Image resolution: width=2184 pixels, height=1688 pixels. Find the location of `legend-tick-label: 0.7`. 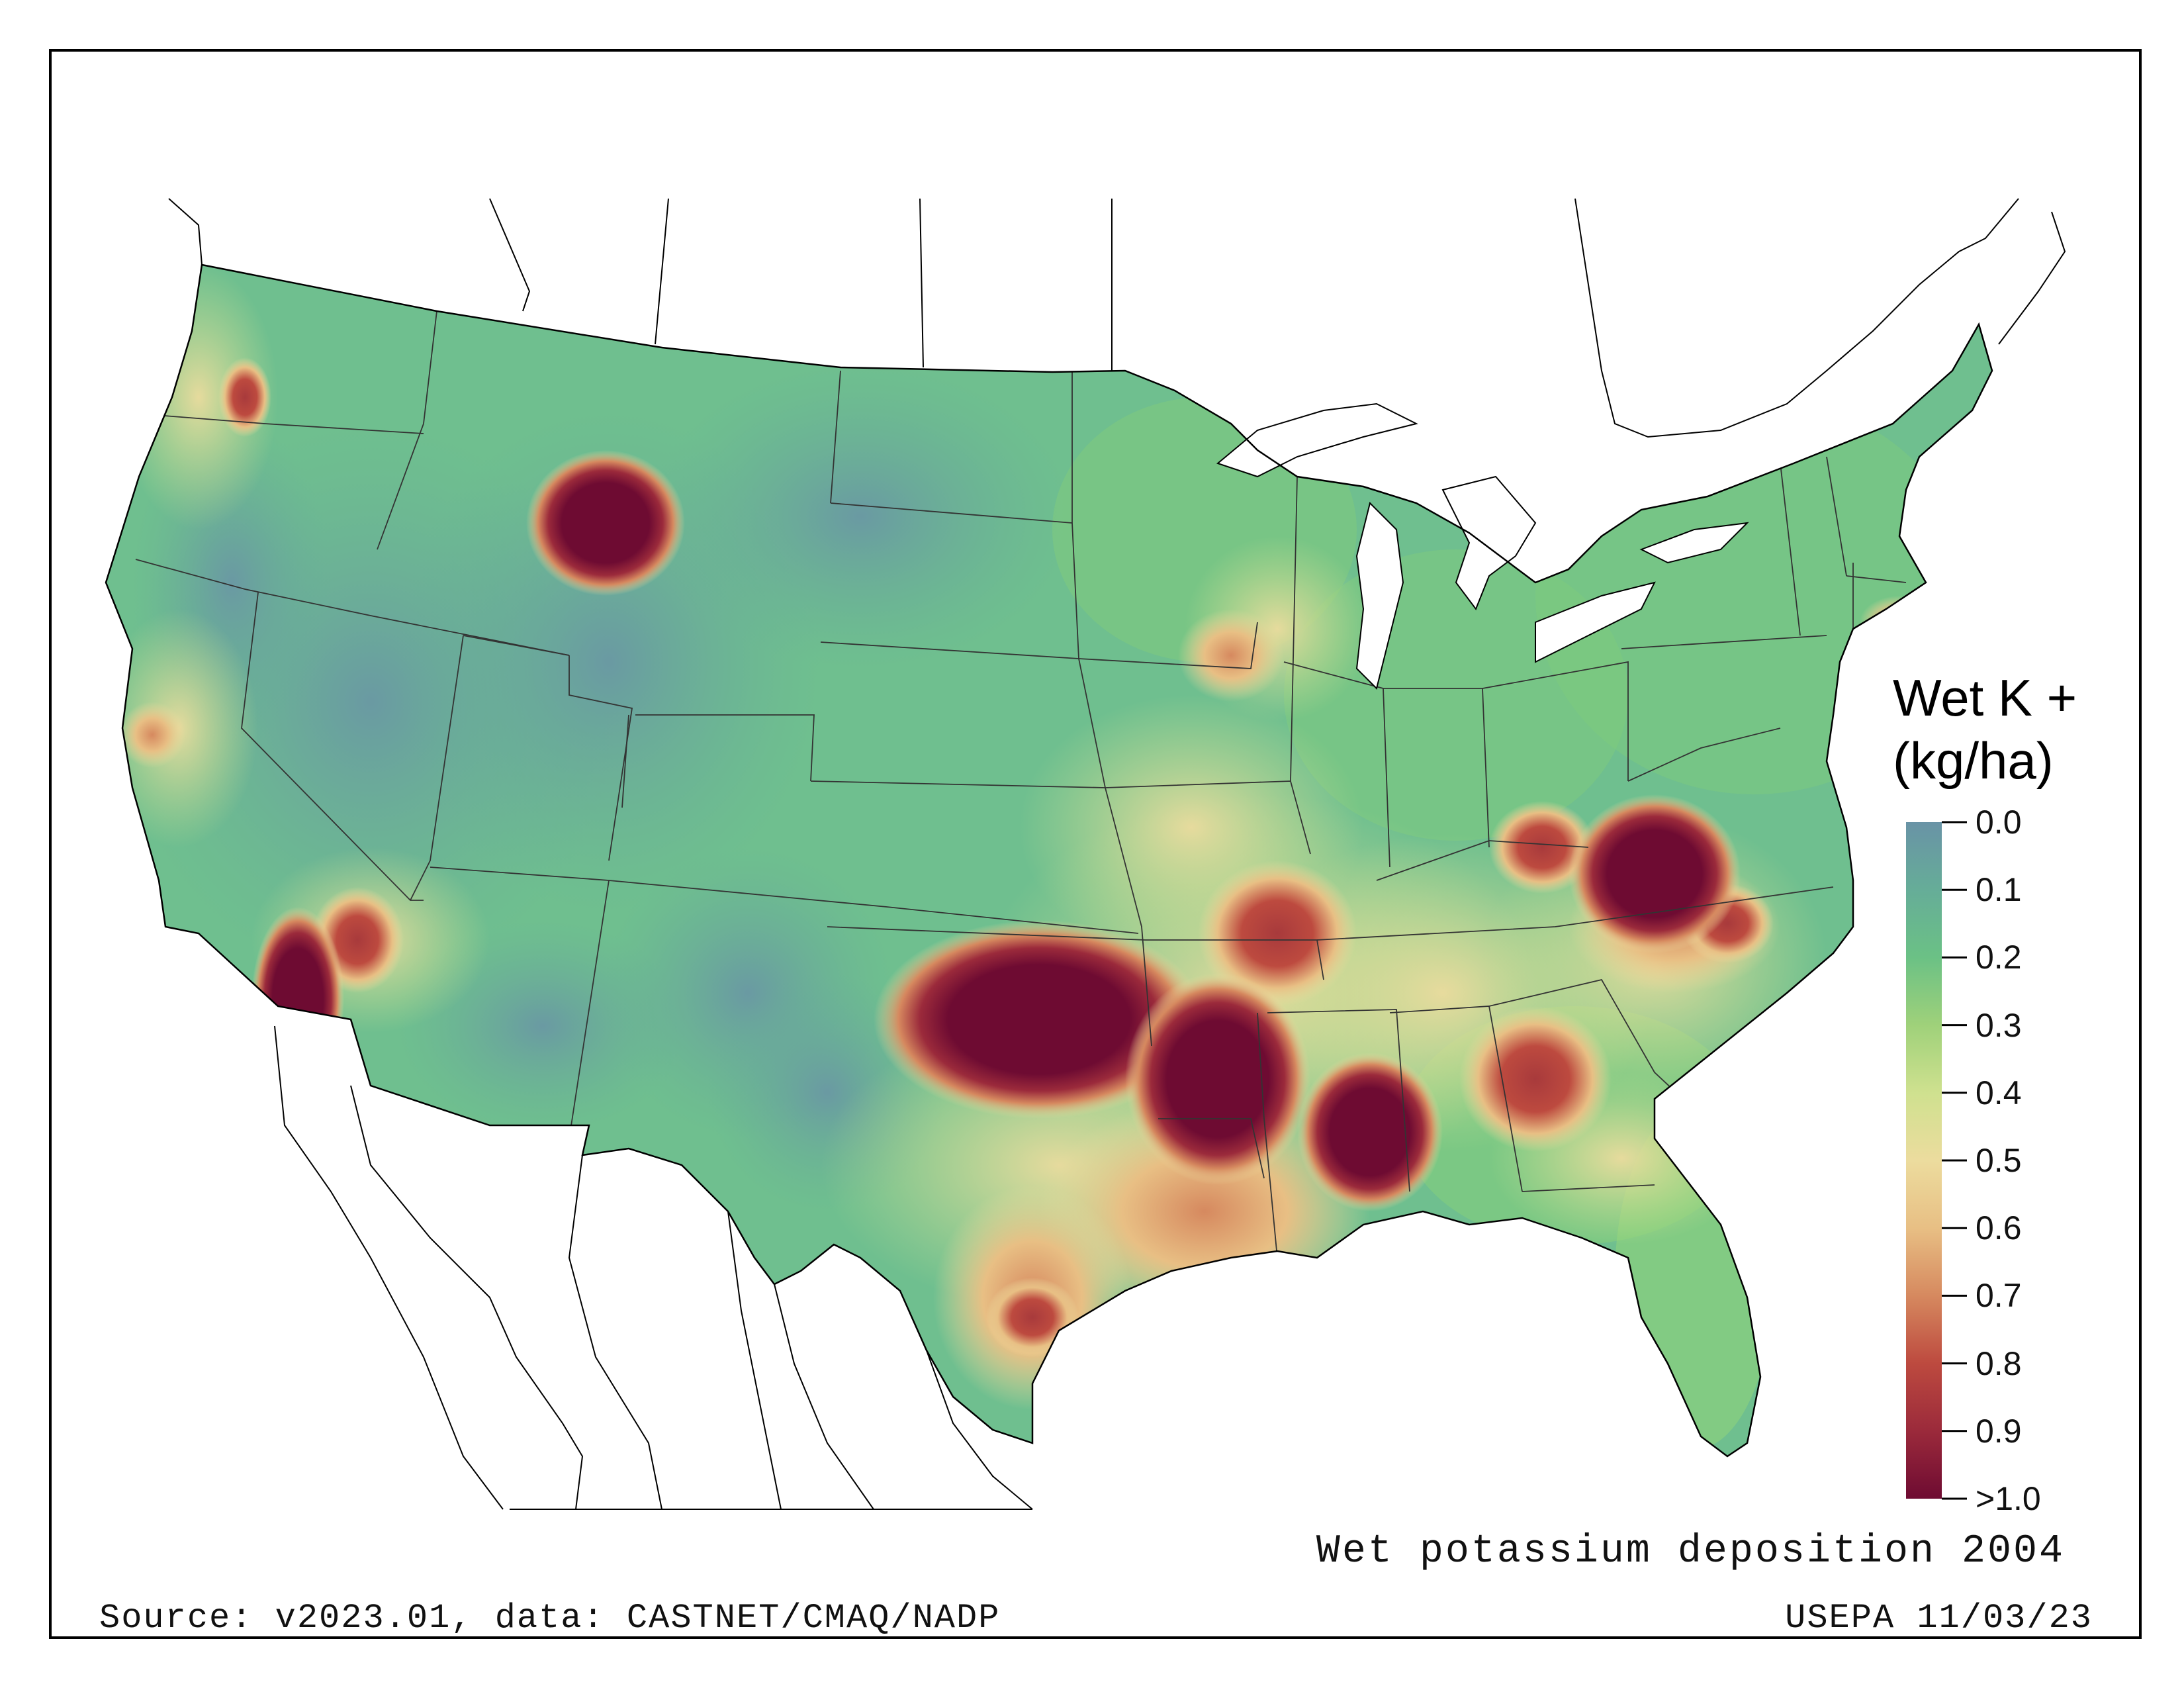

legend-tick-label: 0.7 is located at coordinates (1999, 1296).